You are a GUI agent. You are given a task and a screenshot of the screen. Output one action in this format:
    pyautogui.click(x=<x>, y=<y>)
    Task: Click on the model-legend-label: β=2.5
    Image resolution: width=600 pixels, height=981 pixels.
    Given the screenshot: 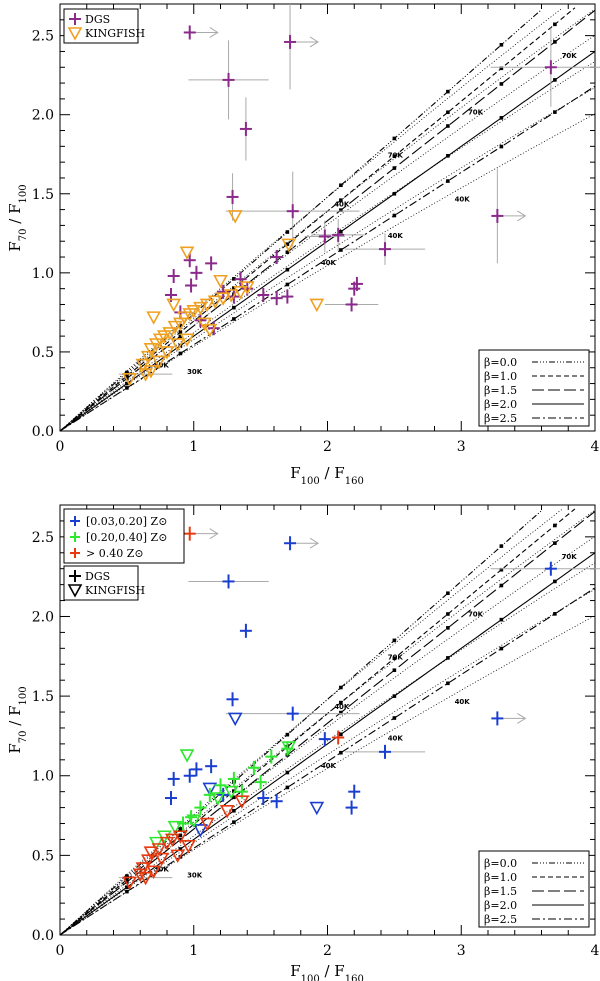 What is the action you would take?
    pyautogui.click(x=500, y=418)
    